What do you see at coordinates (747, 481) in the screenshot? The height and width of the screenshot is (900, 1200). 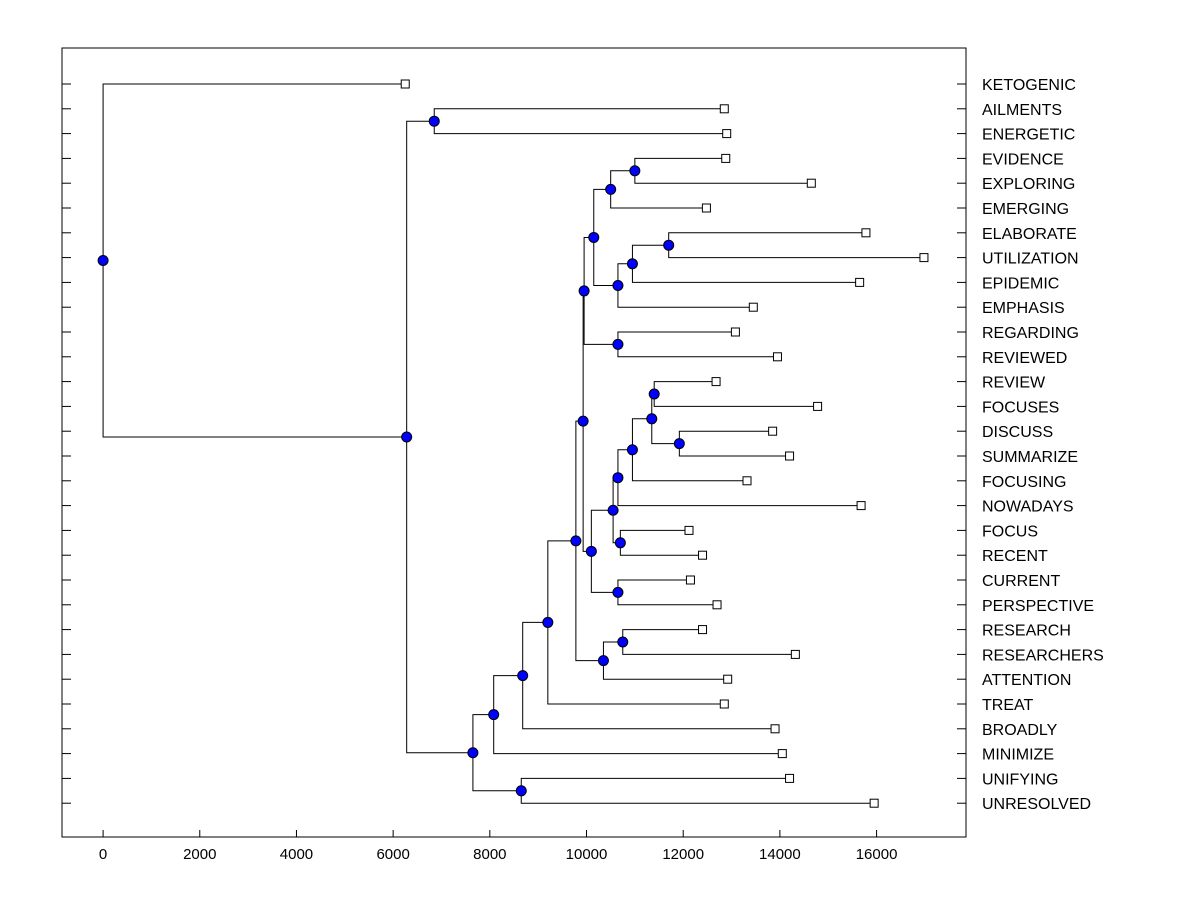 I see `leaf-marker-focusing` at bounding box center [747, 481].